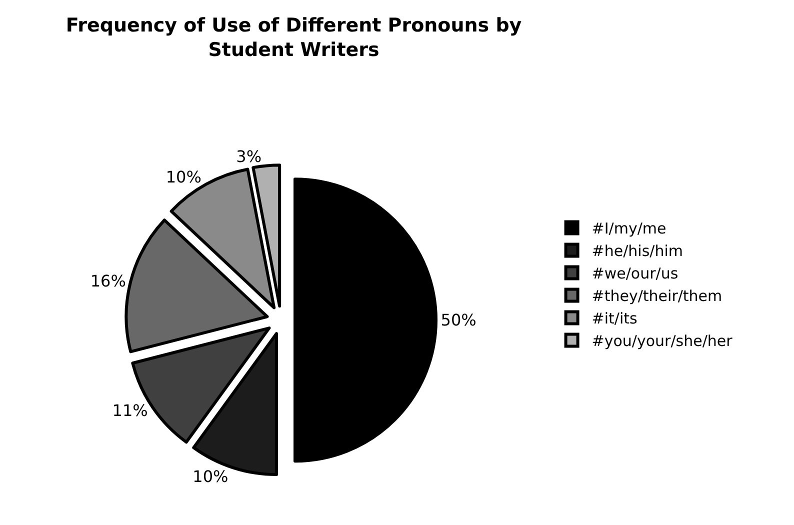 This screenshot has height=525, width=794. Describe the element at coordinates (130, 410) in the screenshot. I see `data-label: 11%` at that location.